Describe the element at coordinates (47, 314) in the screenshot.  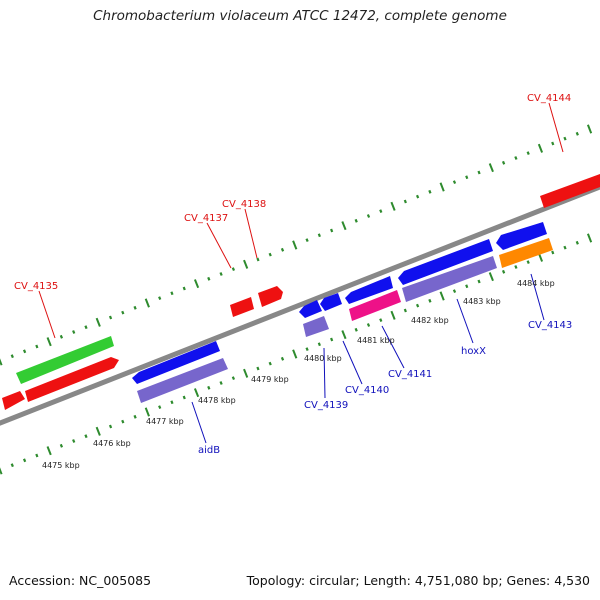
I see `leader-line-cv4135` at that location.